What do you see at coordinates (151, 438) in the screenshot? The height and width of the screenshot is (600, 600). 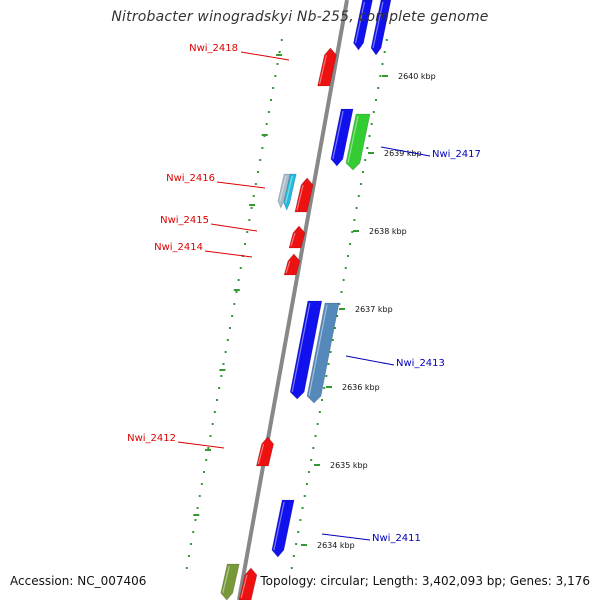 I see `gene-label-Nwi_2412: Nwi_2412` at bounding box center [151, 438].